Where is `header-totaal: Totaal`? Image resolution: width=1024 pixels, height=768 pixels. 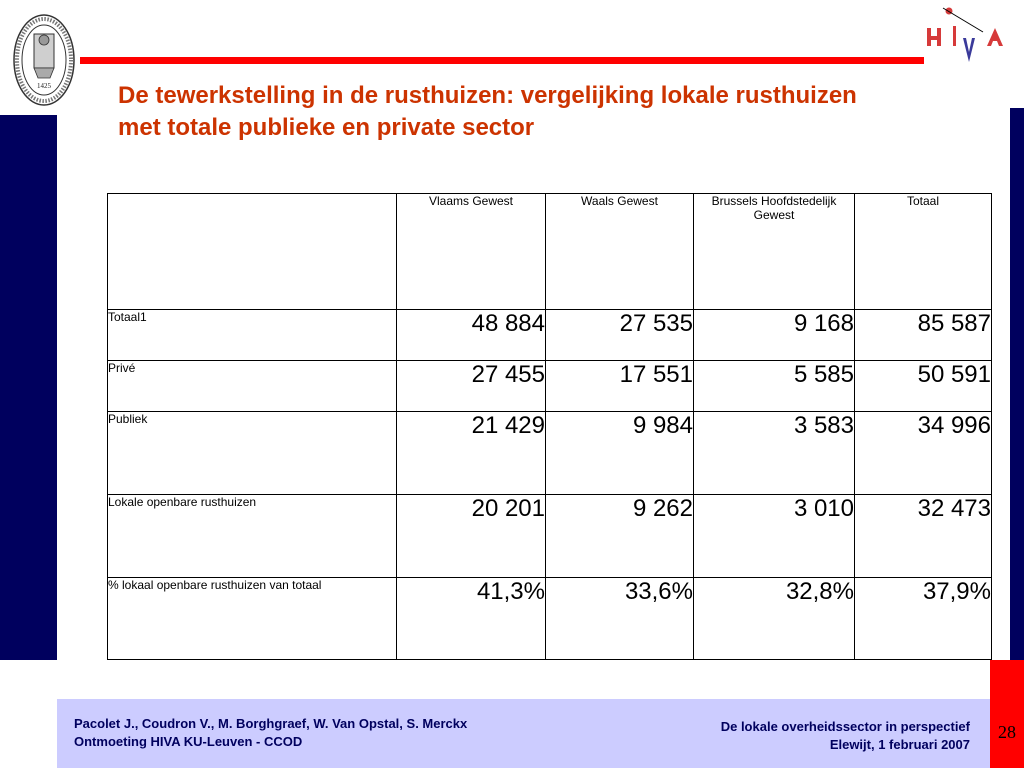 header-totaal: Totaal is located at coordinates (923, 251).